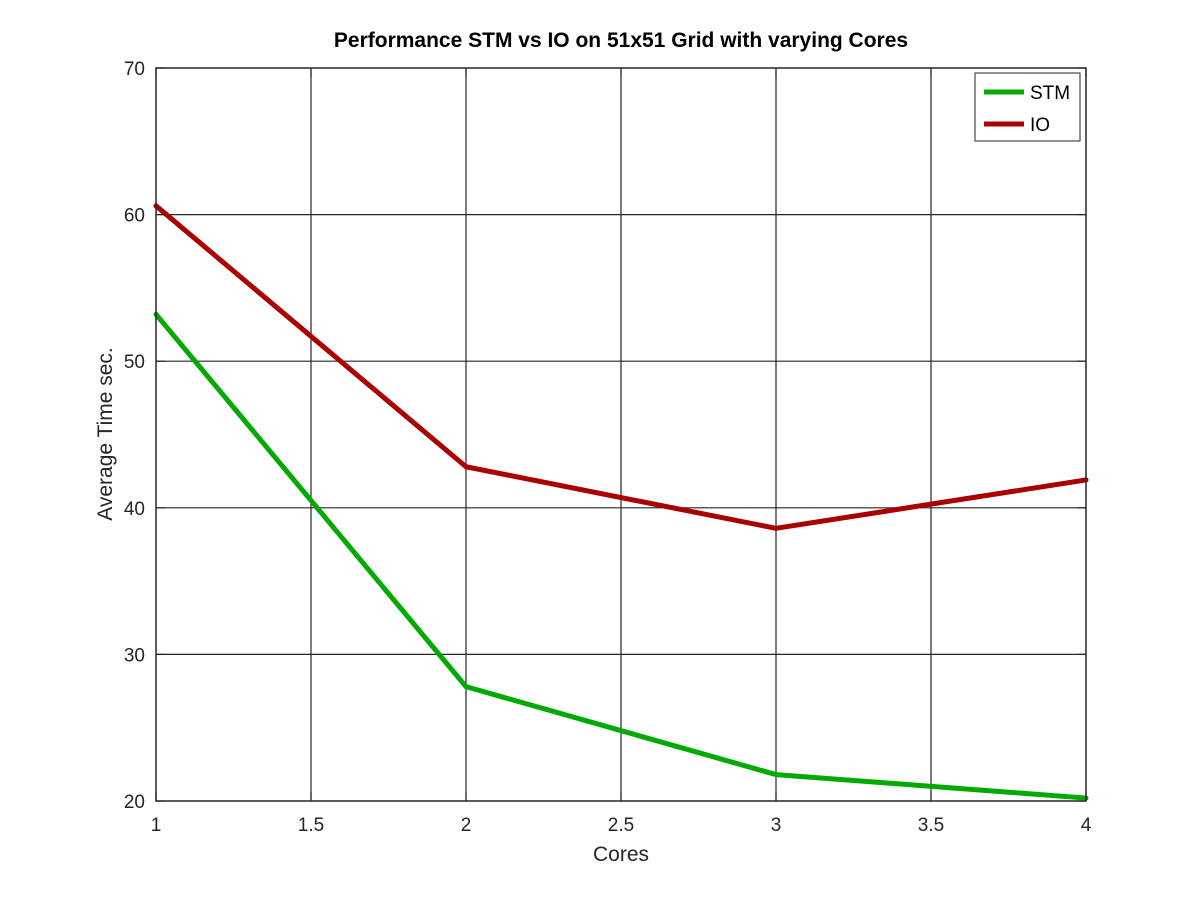  Describe the element at coordinates (466, 825) in the screenshot. I see `x-tick-label-2: 2` at that location.